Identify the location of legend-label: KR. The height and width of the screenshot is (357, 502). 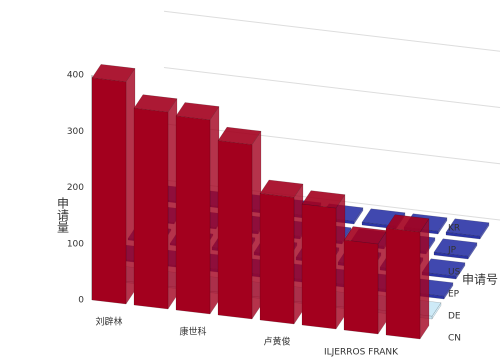
(454, 229).